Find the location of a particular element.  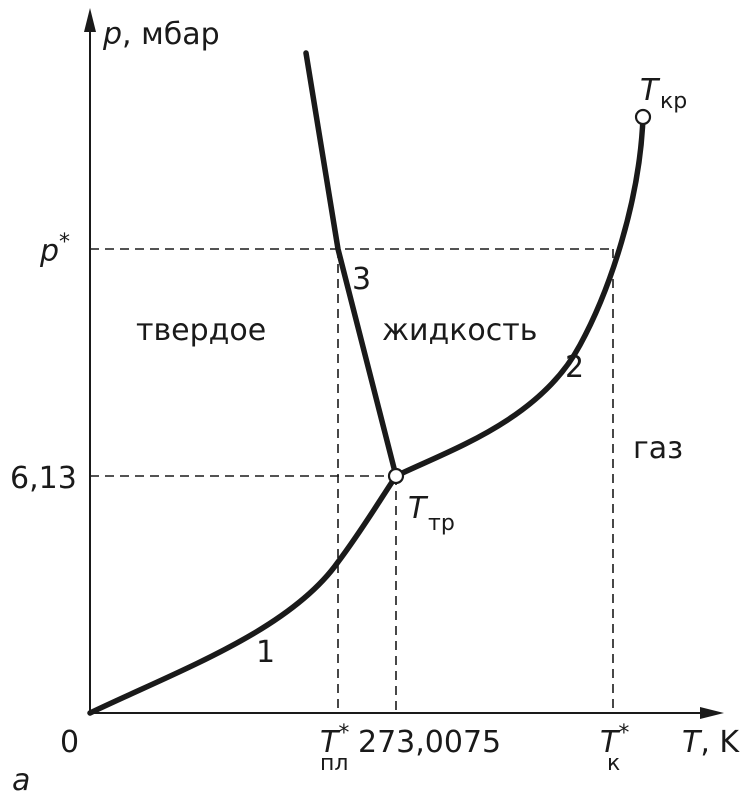

tick-t-k-sub: к is located at coordinates (613, 763).